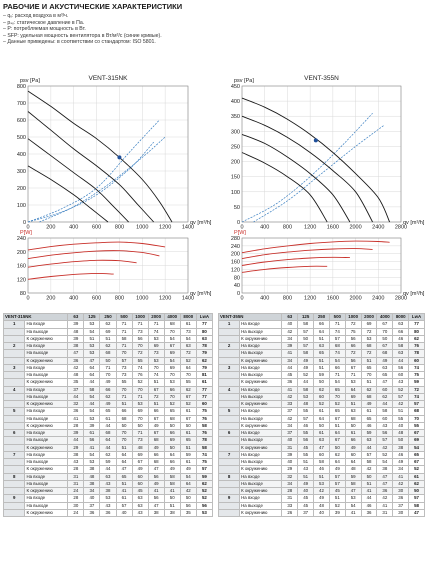 This screenshot has width=427, height=570. Describe the element at coordinates (124, 505) in the screenshot. I see `table-value-cell: 57` at that location.